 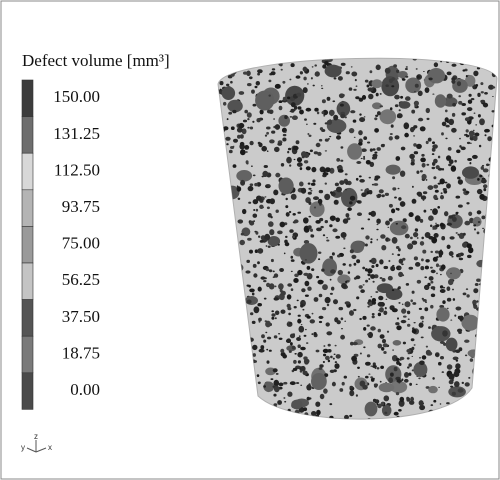 What do you see at coordinates (27, 244) in the screenshot?
I see `color-bar` at bounding box center [27, 244].